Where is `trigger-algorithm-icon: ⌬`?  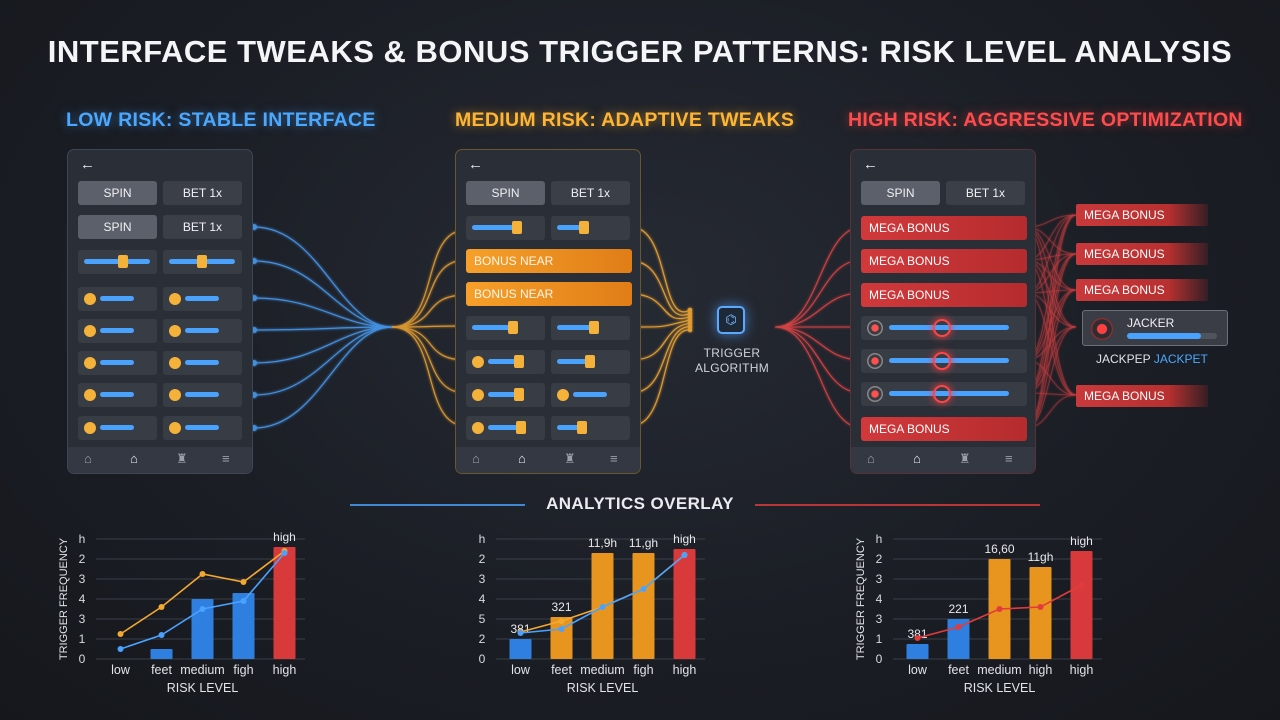 trigger-algorithm-icon: ⌬ is located at coordinates (731, 320).